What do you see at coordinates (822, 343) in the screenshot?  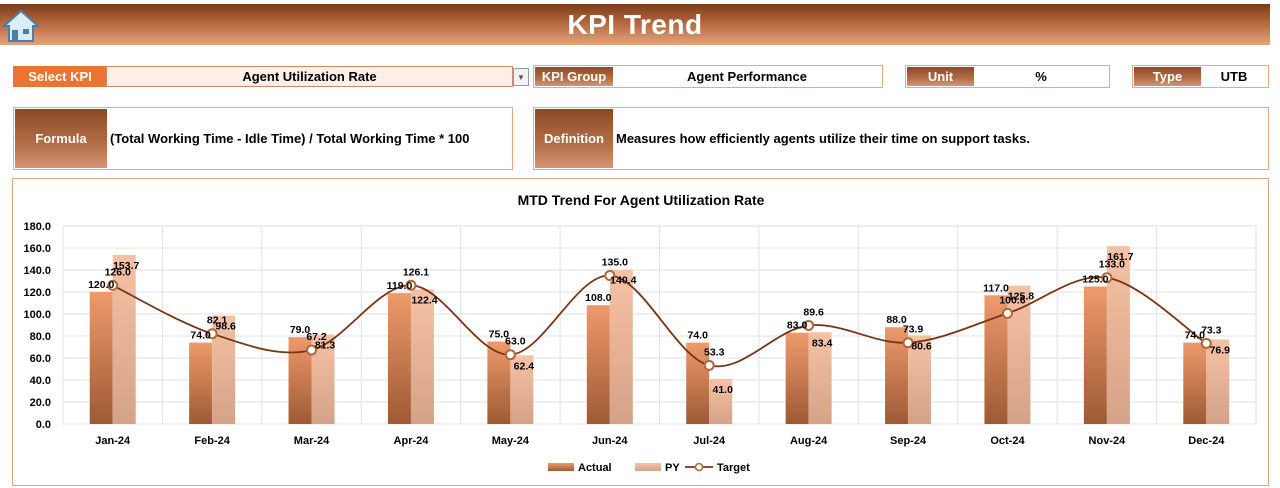 I see `data-label-py: 83.4` at bounding box center [822, 343].